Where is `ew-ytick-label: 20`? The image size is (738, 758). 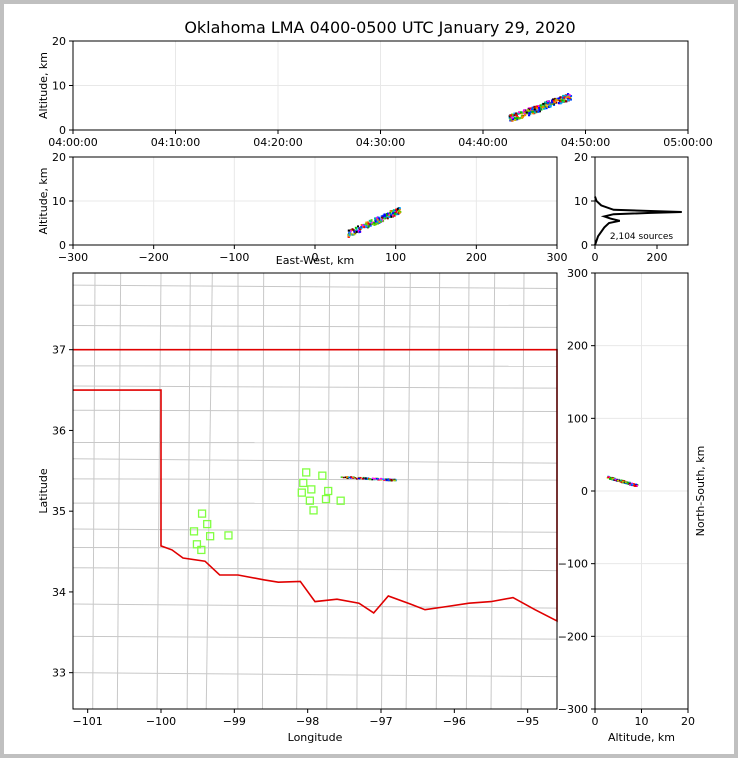
ew-ytick-label: 20 is located at coordinates (59, 157).